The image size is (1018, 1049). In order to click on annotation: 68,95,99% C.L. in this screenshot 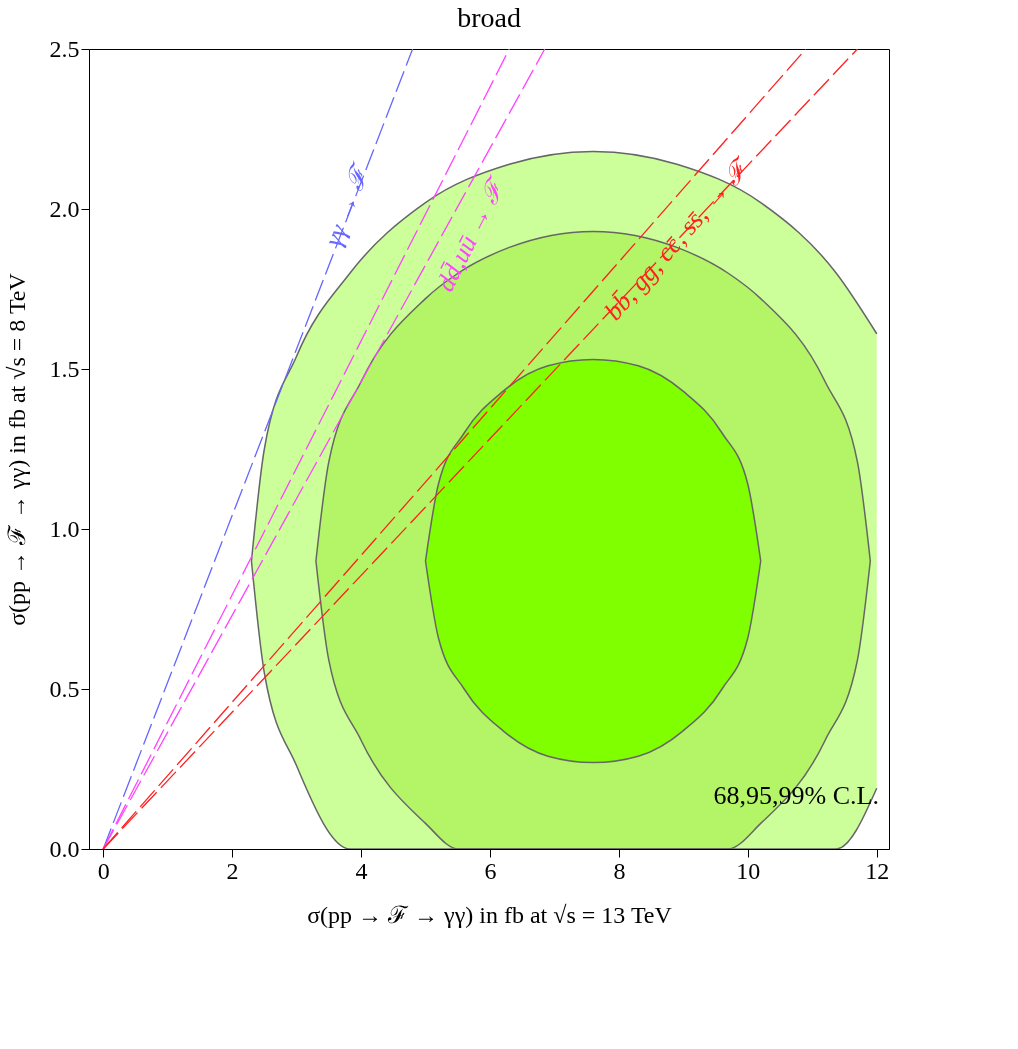, I will do `click(796, 795)`.